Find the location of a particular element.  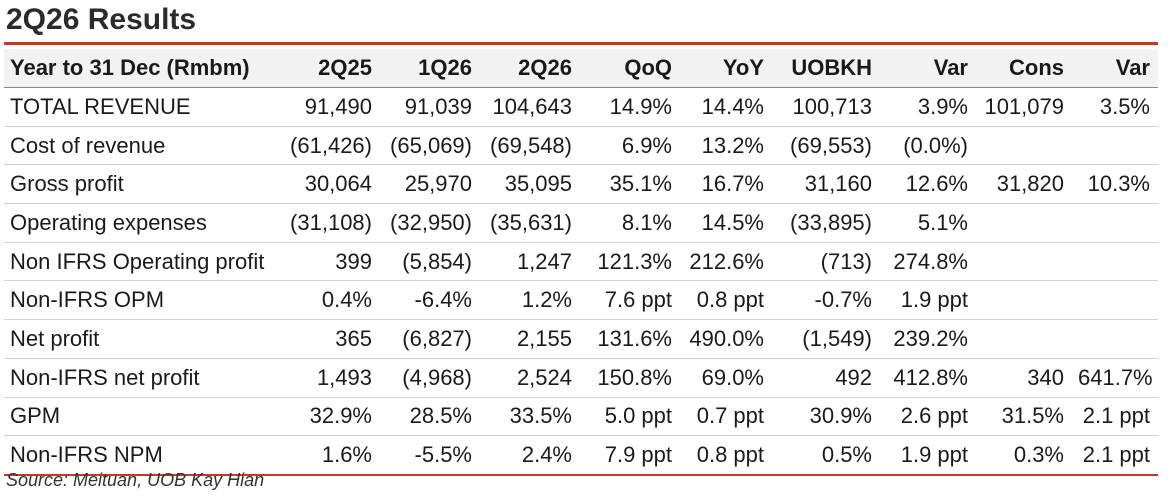

table-cell: (61,426) is located at coordinates (331, 145).